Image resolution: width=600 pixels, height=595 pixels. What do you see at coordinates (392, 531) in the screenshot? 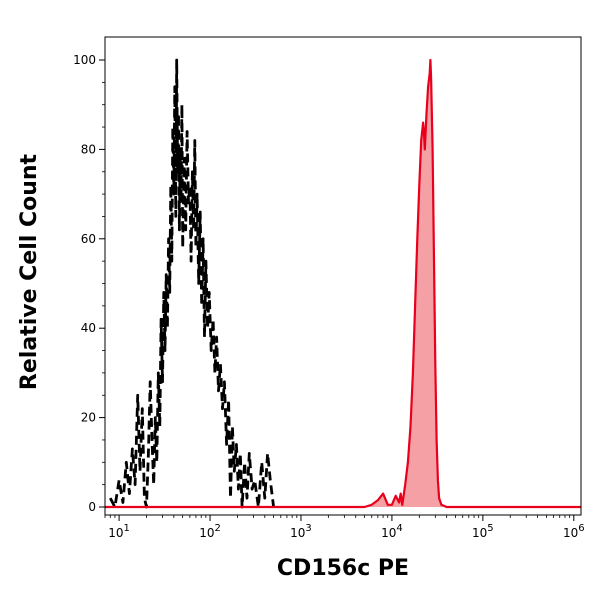
I see `x-tick-label: 10⁴` at bounding box center [392, 531].